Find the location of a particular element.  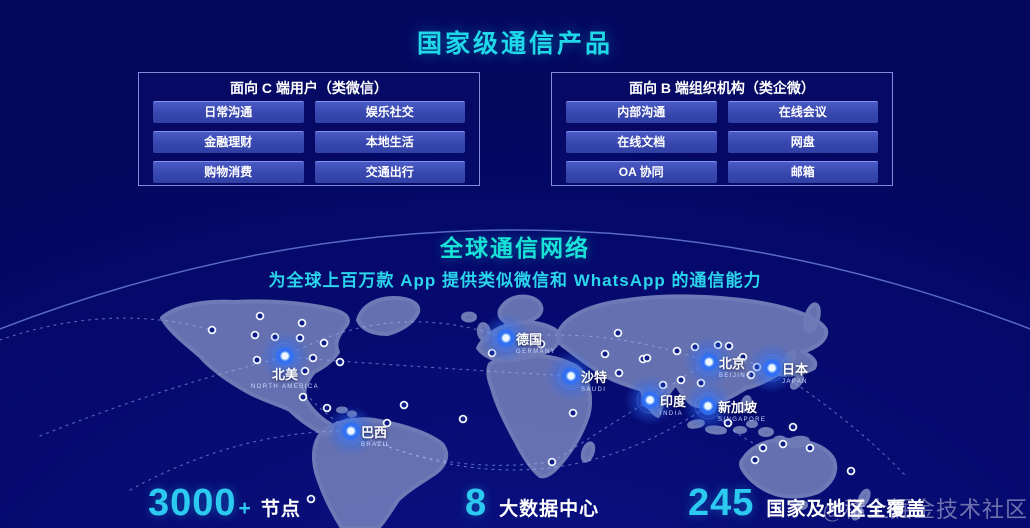

stat-coverage-value: 245 is located at coordinates (721, 503).